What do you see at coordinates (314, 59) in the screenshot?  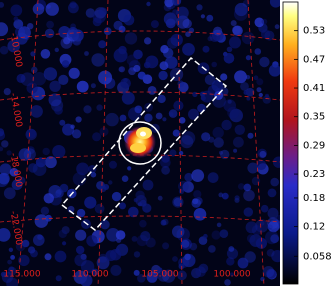 I see `colorbar-tick-label: 0.47` at bounding box center [314, 59].